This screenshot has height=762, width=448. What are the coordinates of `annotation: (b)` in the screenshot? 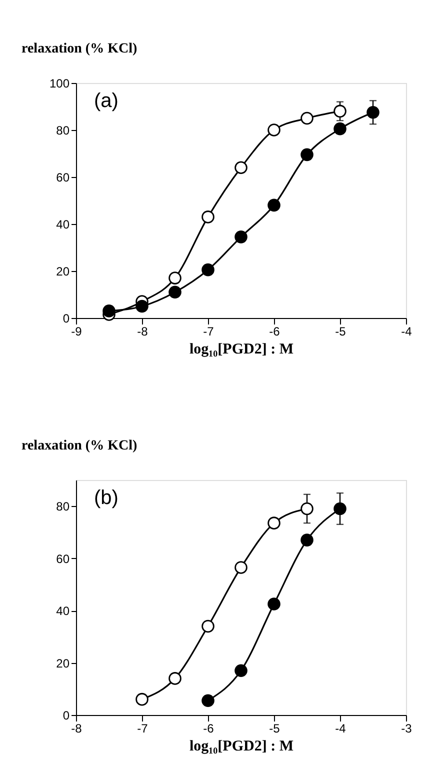 It's located at (106, 498).